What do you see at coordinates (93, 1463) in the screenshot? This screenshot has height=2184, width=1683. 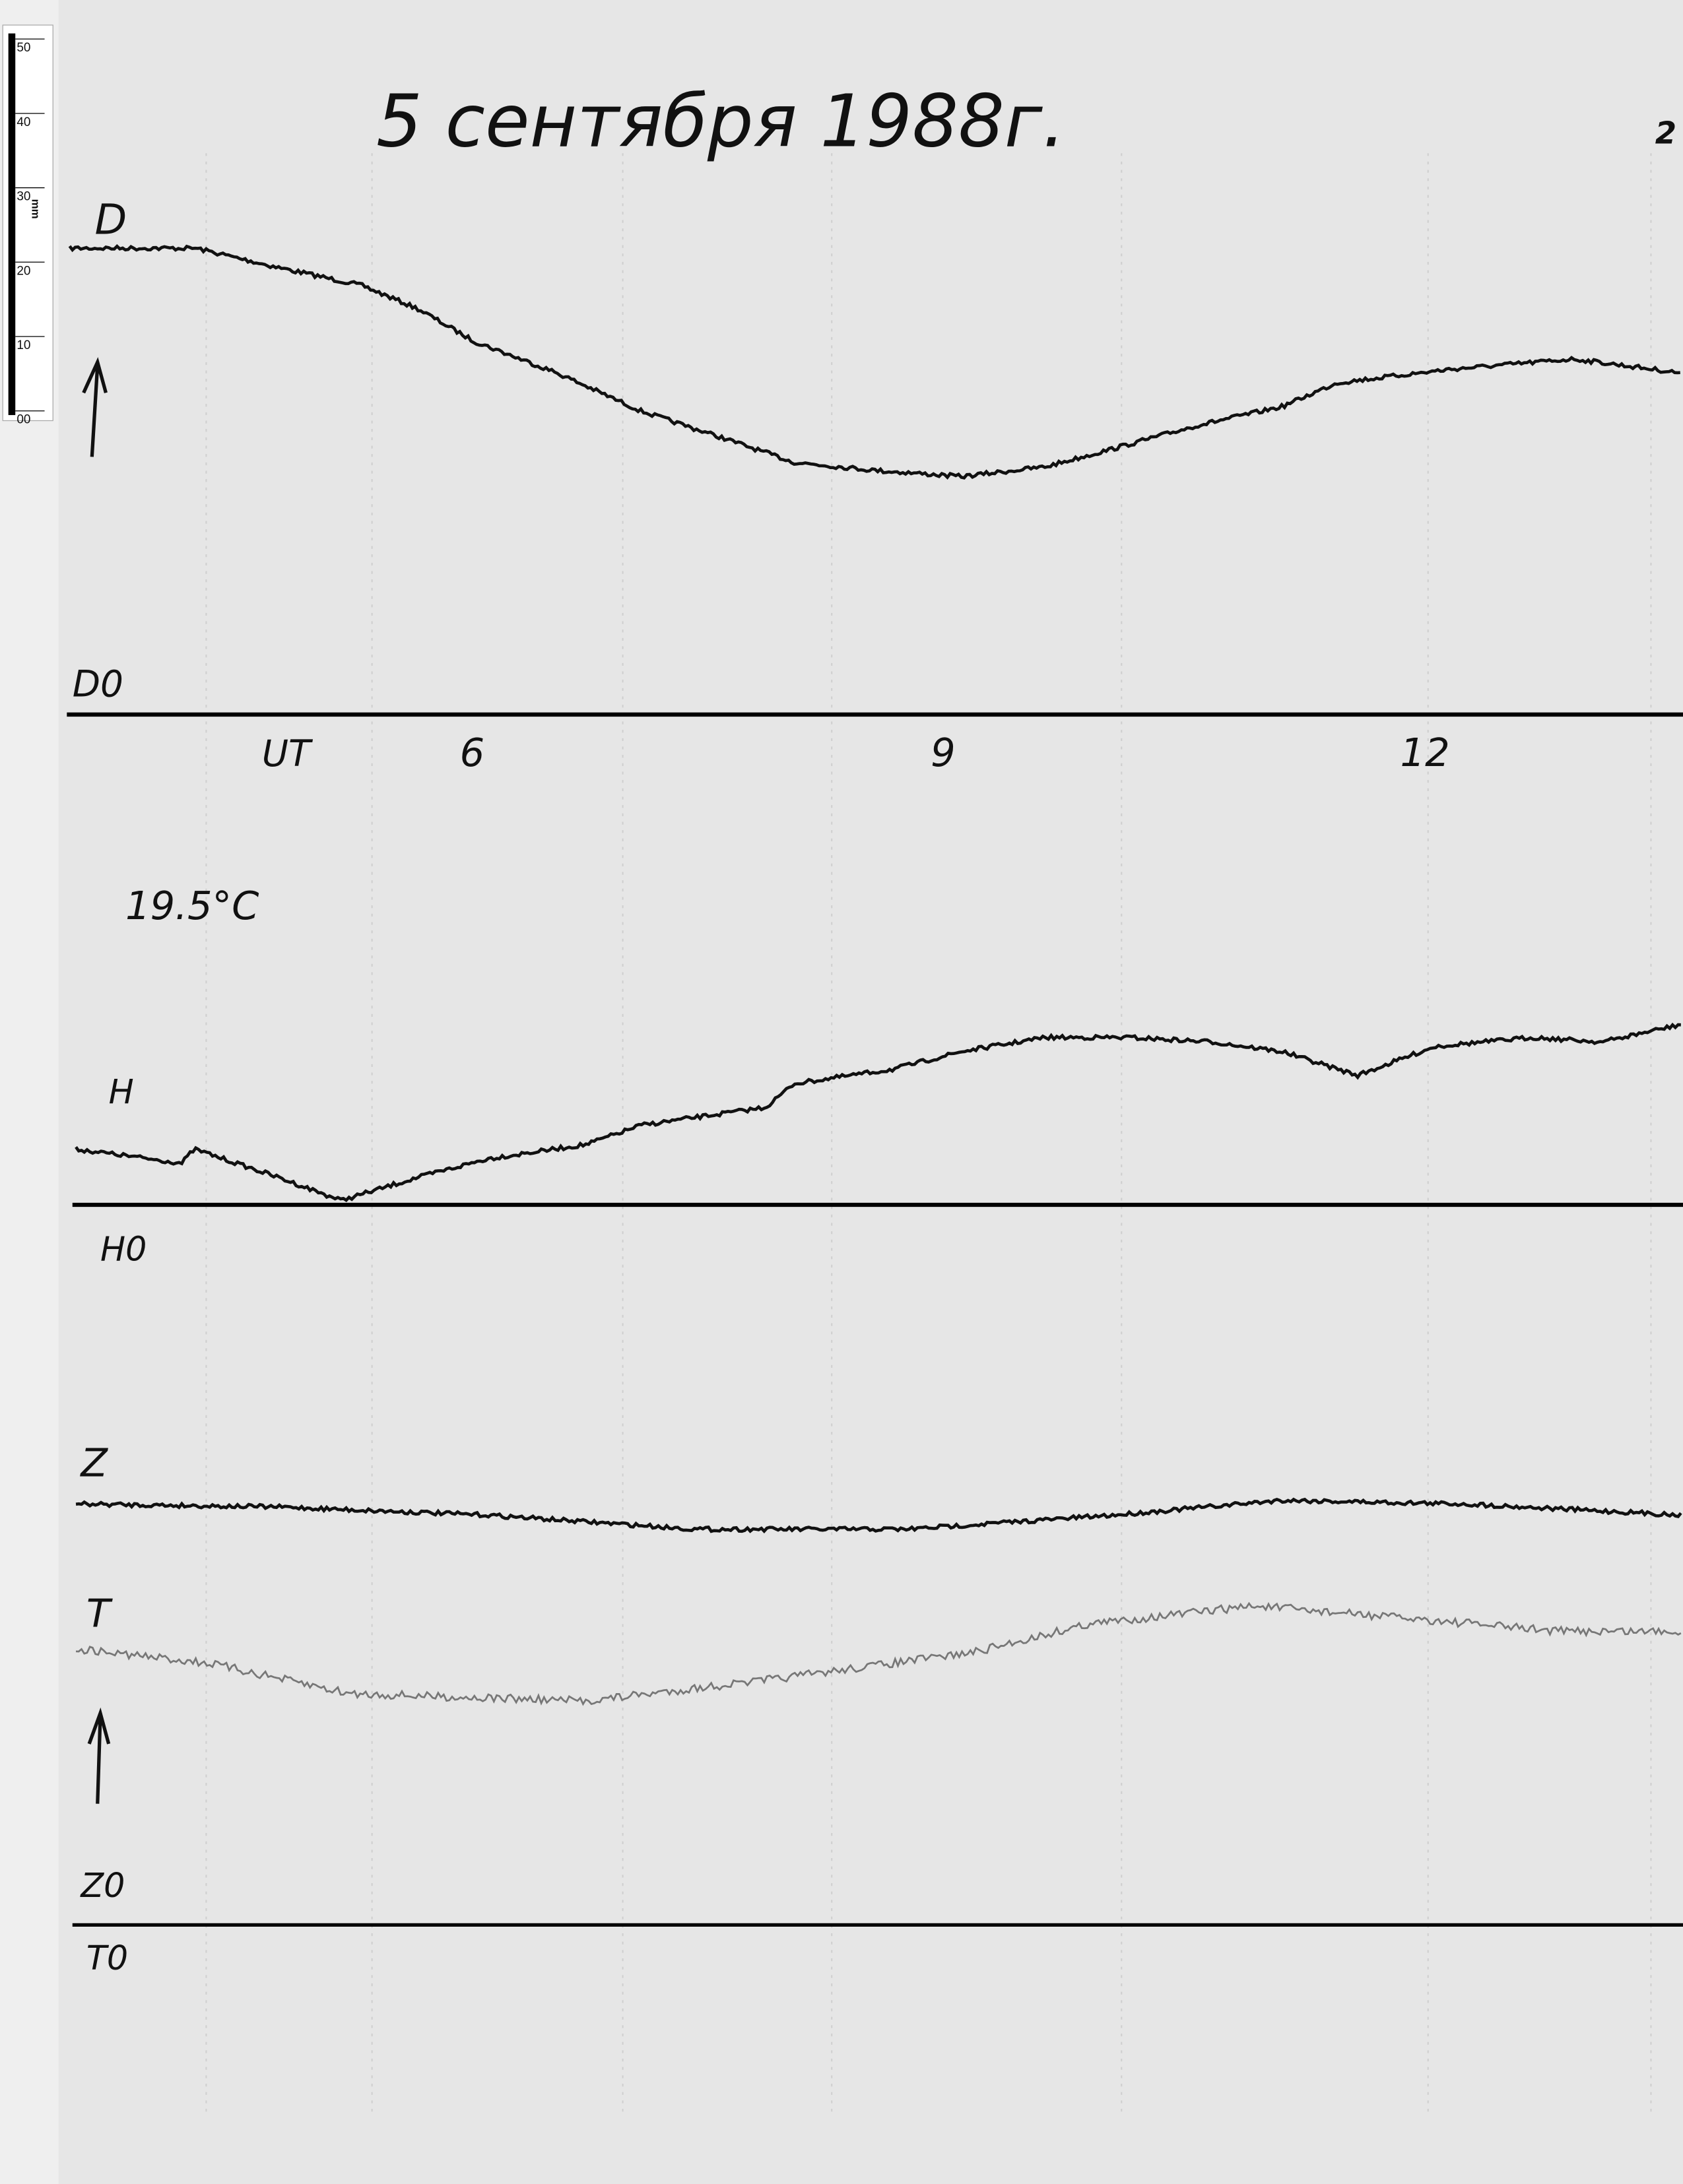 I see `label-z: Z` at bounding box center [93, 1463].